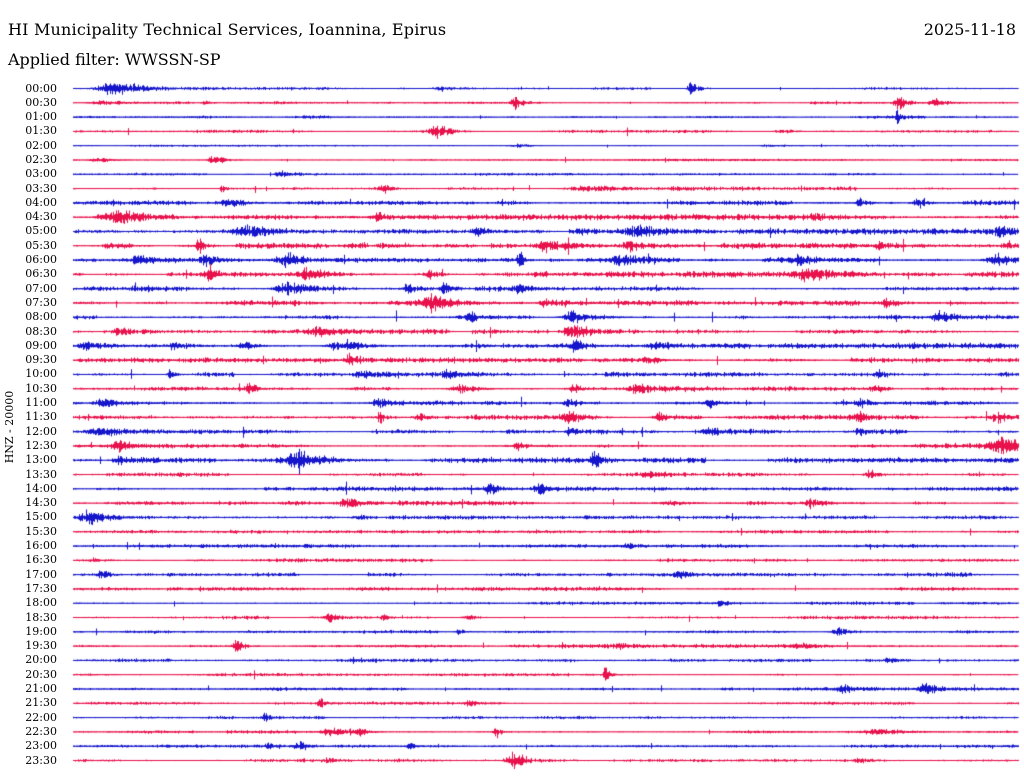 This screenshot has width=1024, height=780. Describe the element at coordinates (41, 403) in the screenshot. I see `time-label: 11:00` at that location.